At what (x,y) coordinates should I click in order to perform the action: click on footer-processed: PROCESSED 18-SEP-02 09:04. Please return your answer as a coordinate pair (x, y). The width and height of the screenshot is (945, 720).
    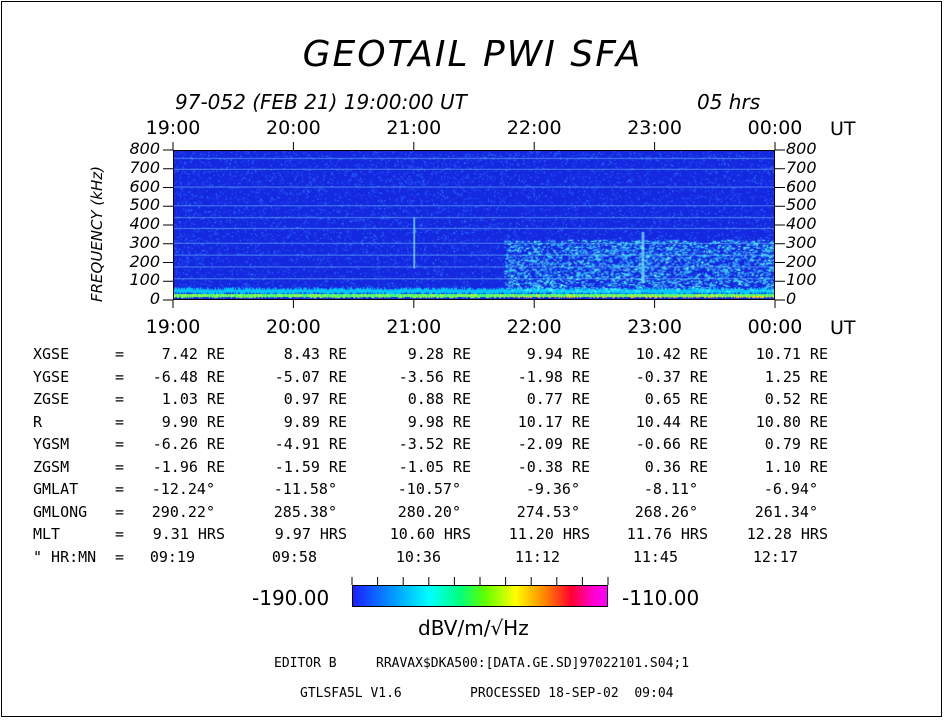
    Looking at the image, I should click on (572, 693).